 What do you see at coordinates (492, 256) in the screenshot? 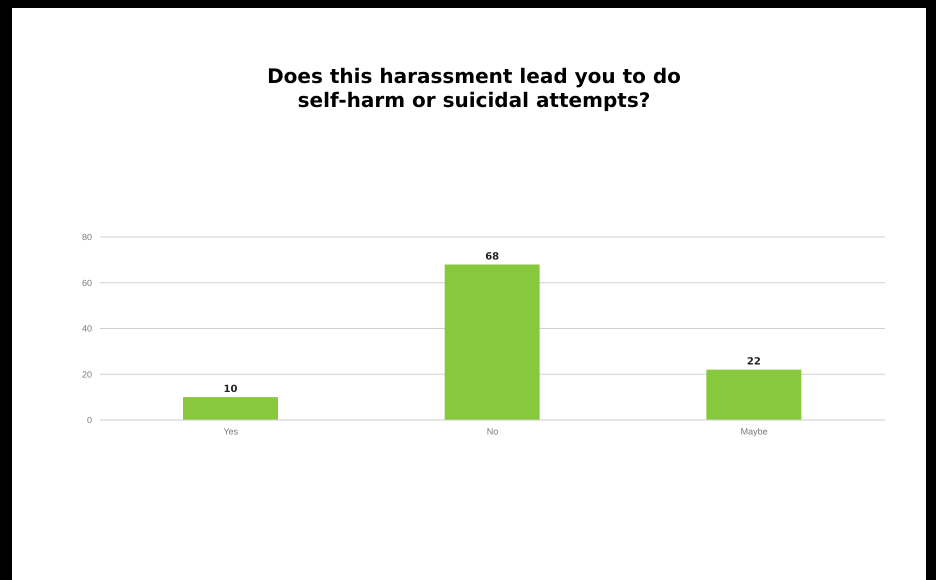
I see `data-label: 68` at bounding box center [492, 256].